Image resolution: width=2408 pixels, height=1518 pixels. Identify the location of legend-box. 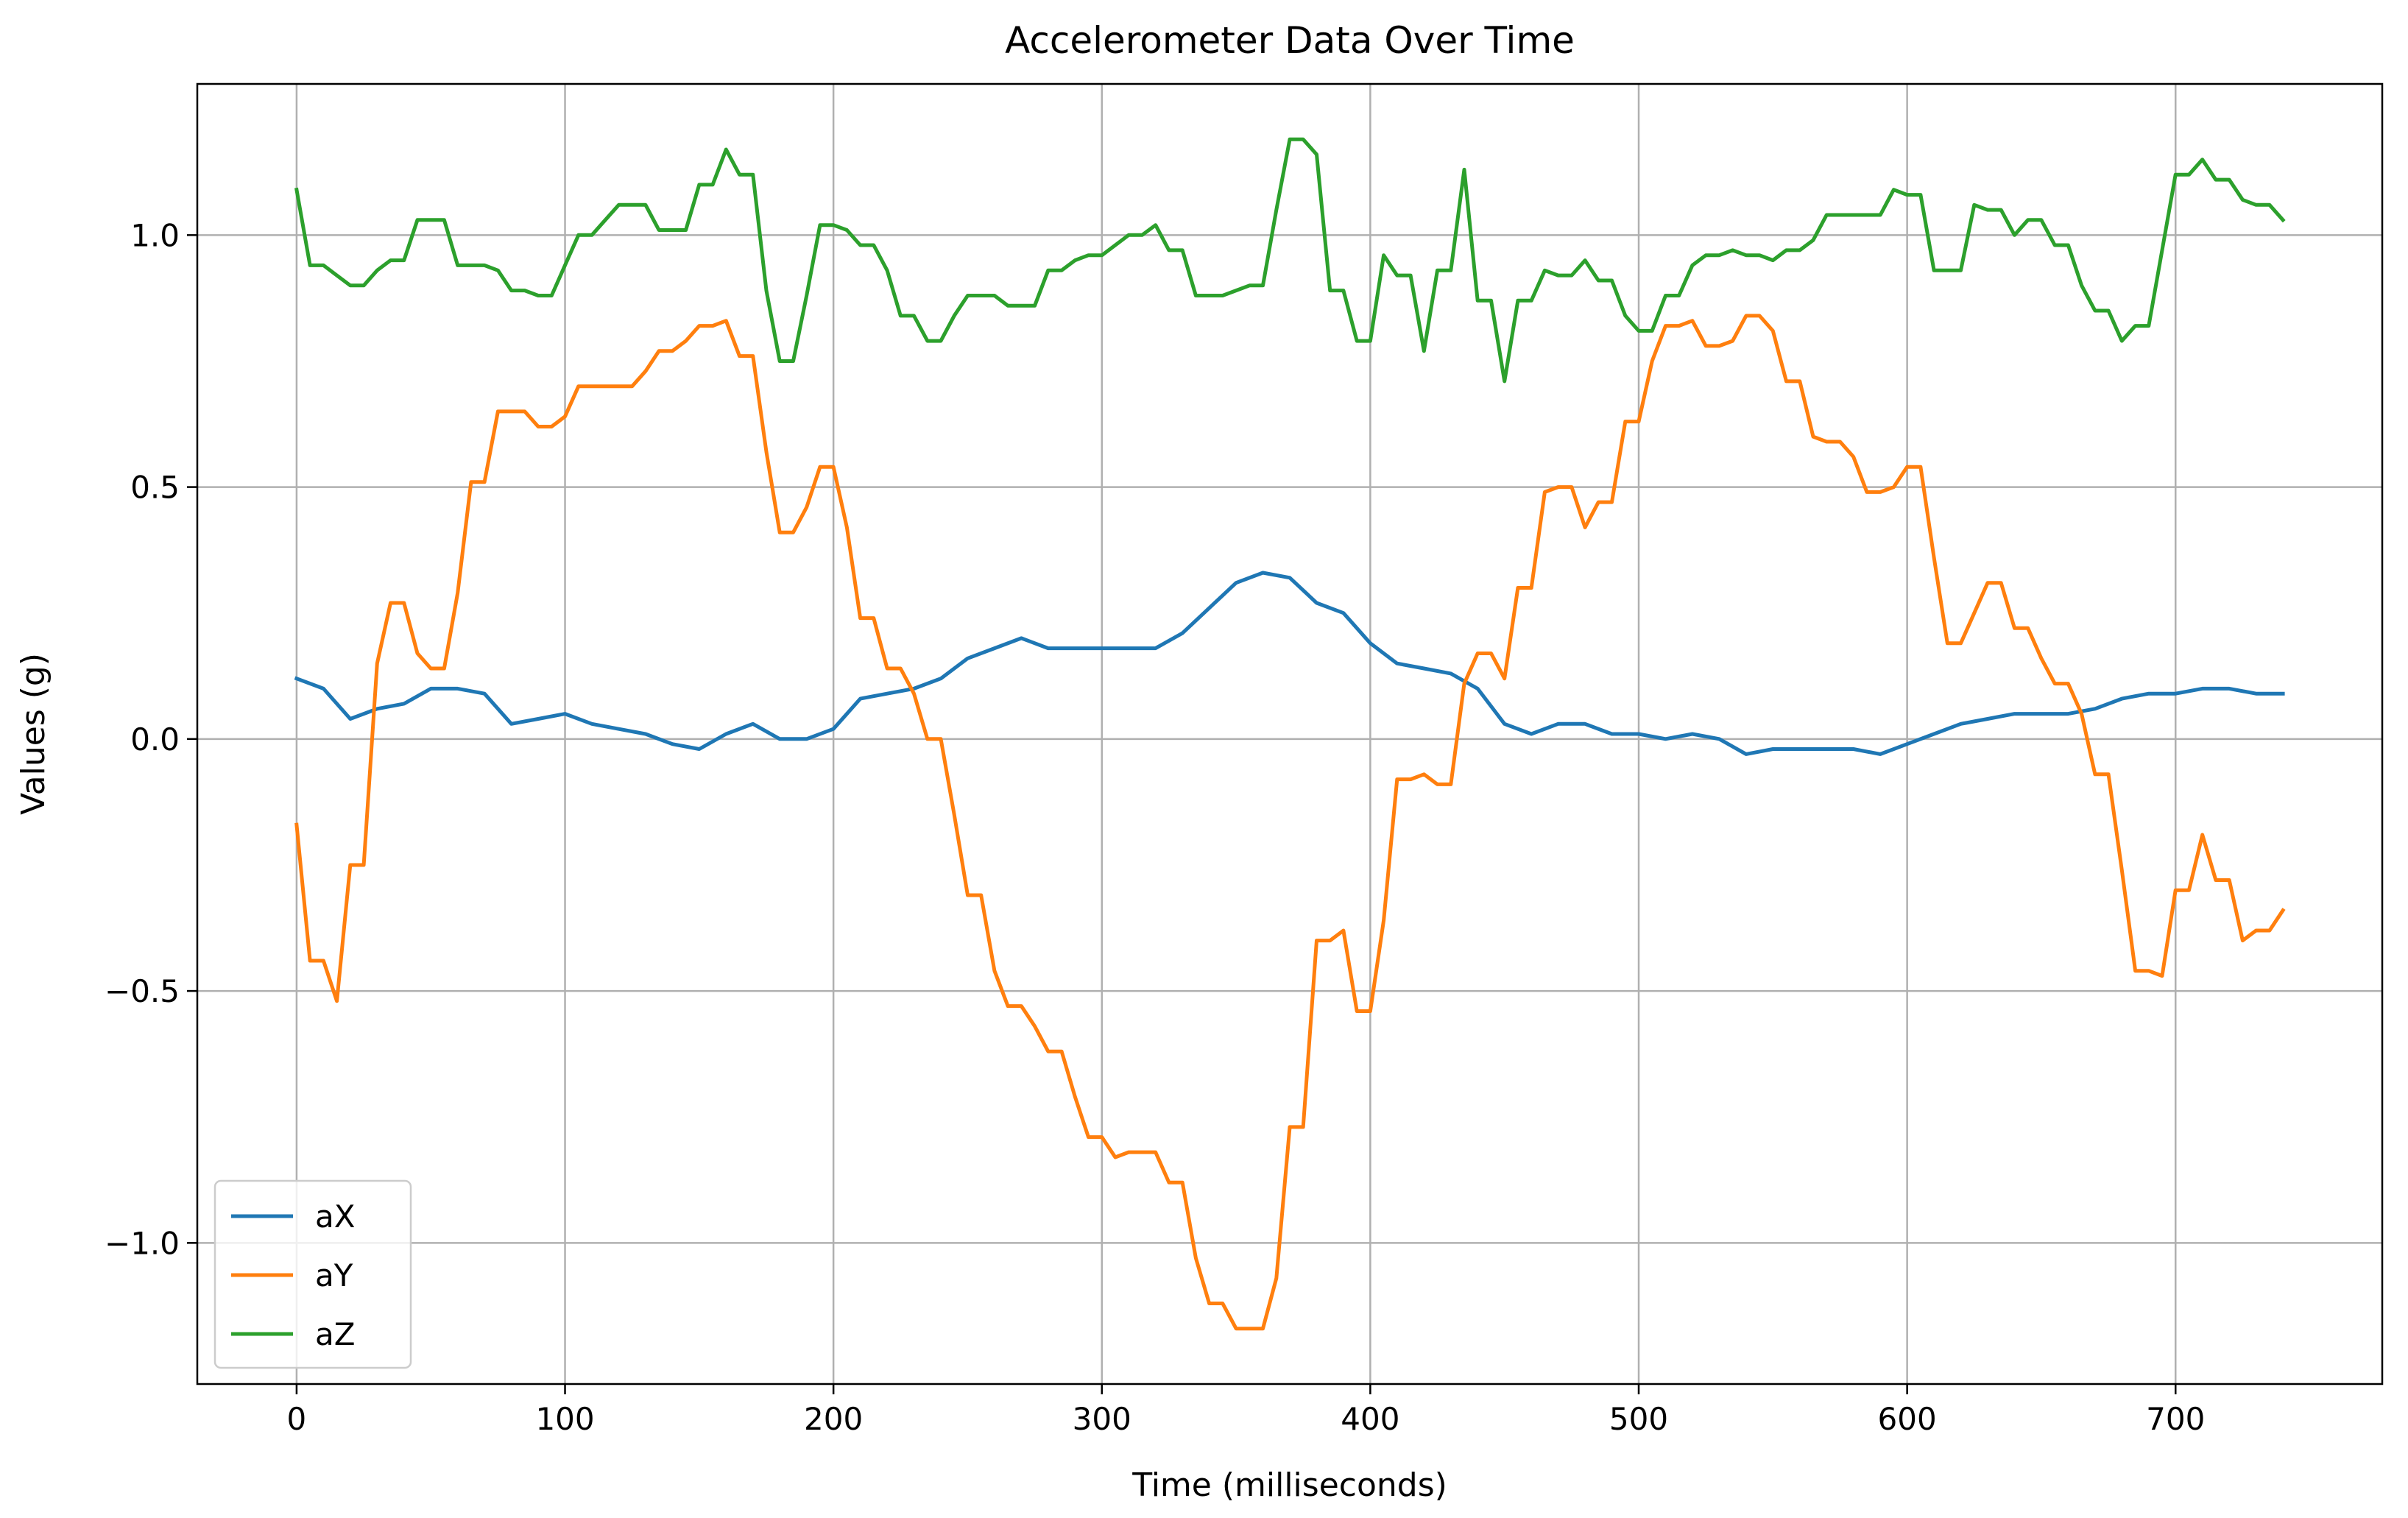
(312, 1274).